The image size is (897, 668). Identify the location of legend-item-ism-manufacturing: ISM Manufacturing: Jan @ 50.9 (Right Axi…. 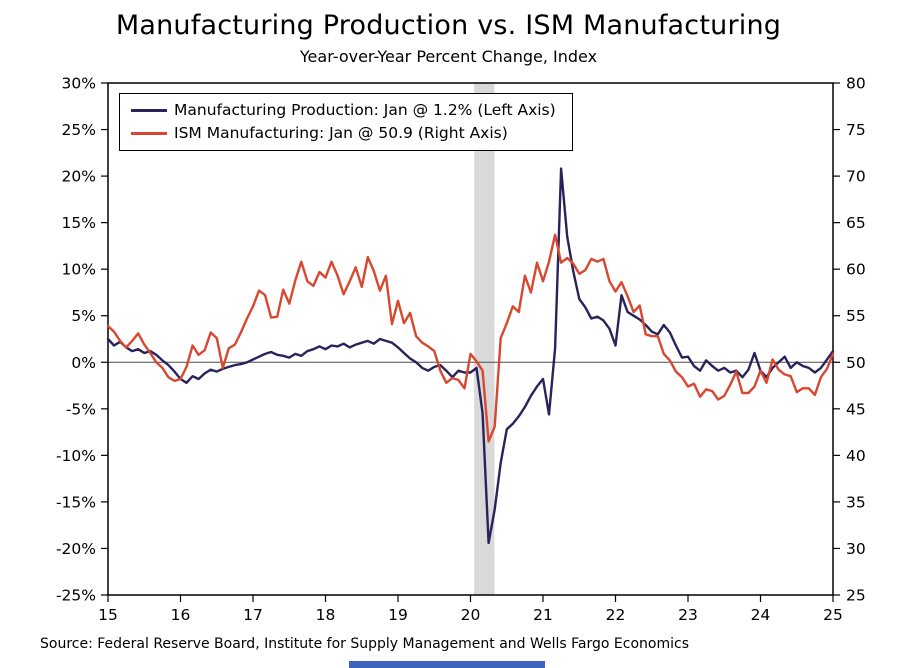
(343, 133).